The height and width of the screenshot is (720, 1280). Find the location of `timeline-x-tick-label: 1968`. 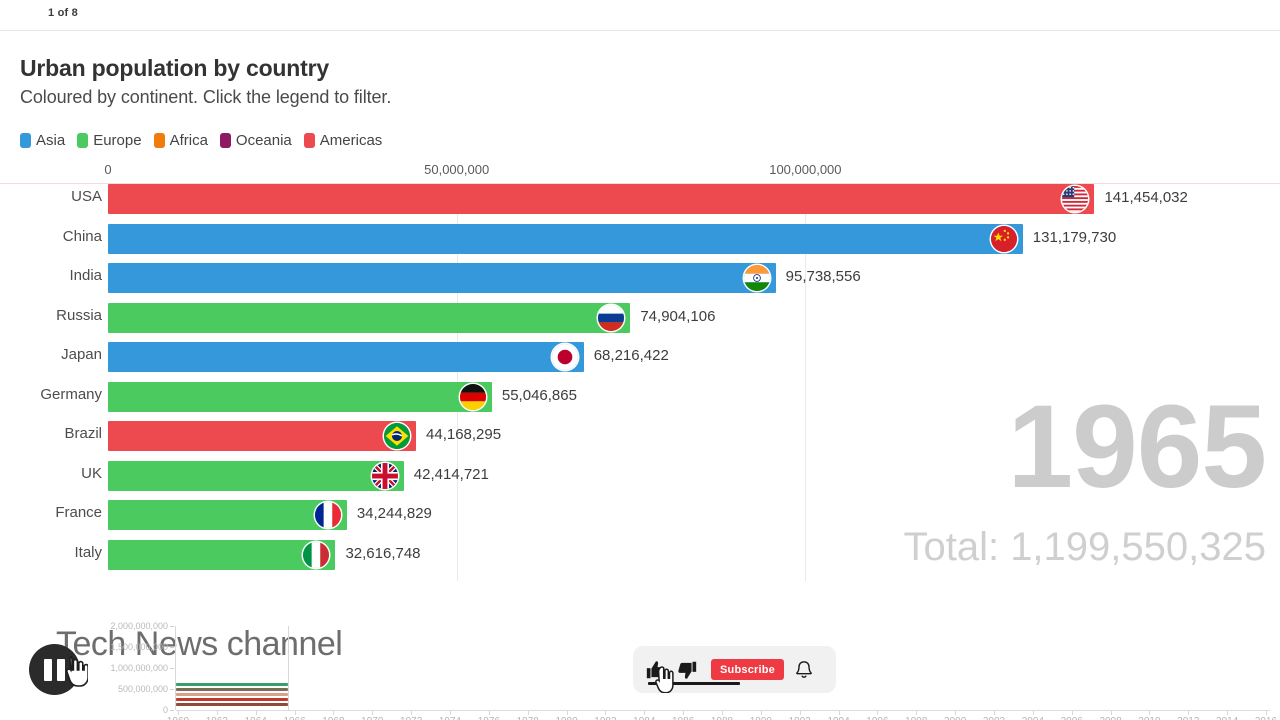

timeline-x-tick-label: 1968 is located at coordinates (333, 718).